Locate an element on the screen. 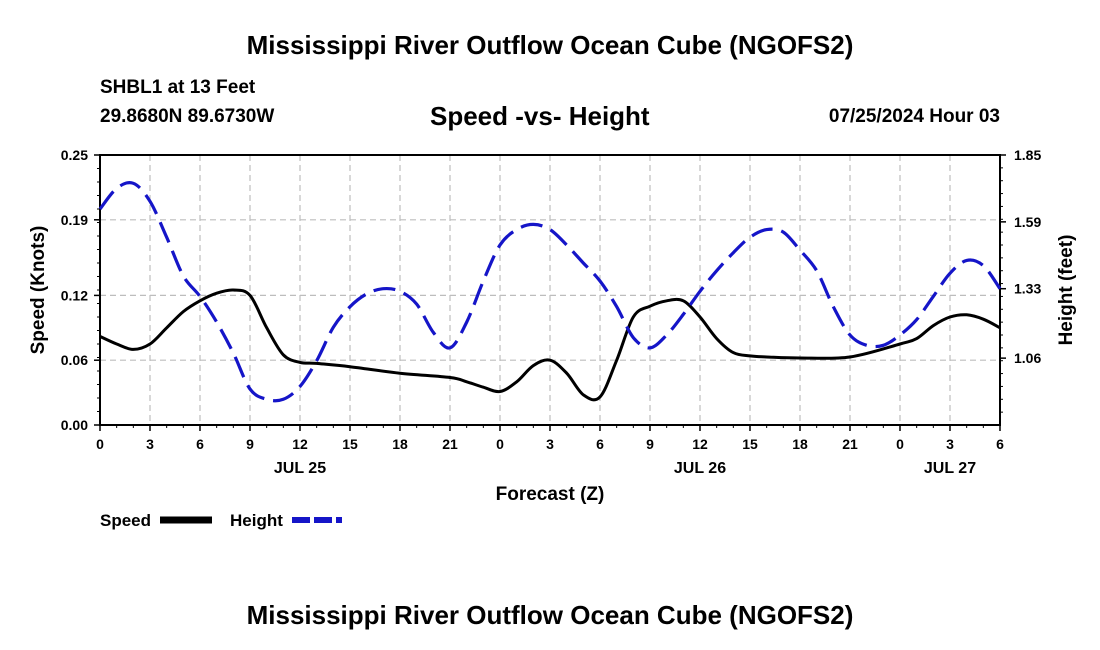 The width and height of the screenshot is (1100, 650). speed-series-line is located at coordinates (550, 345).